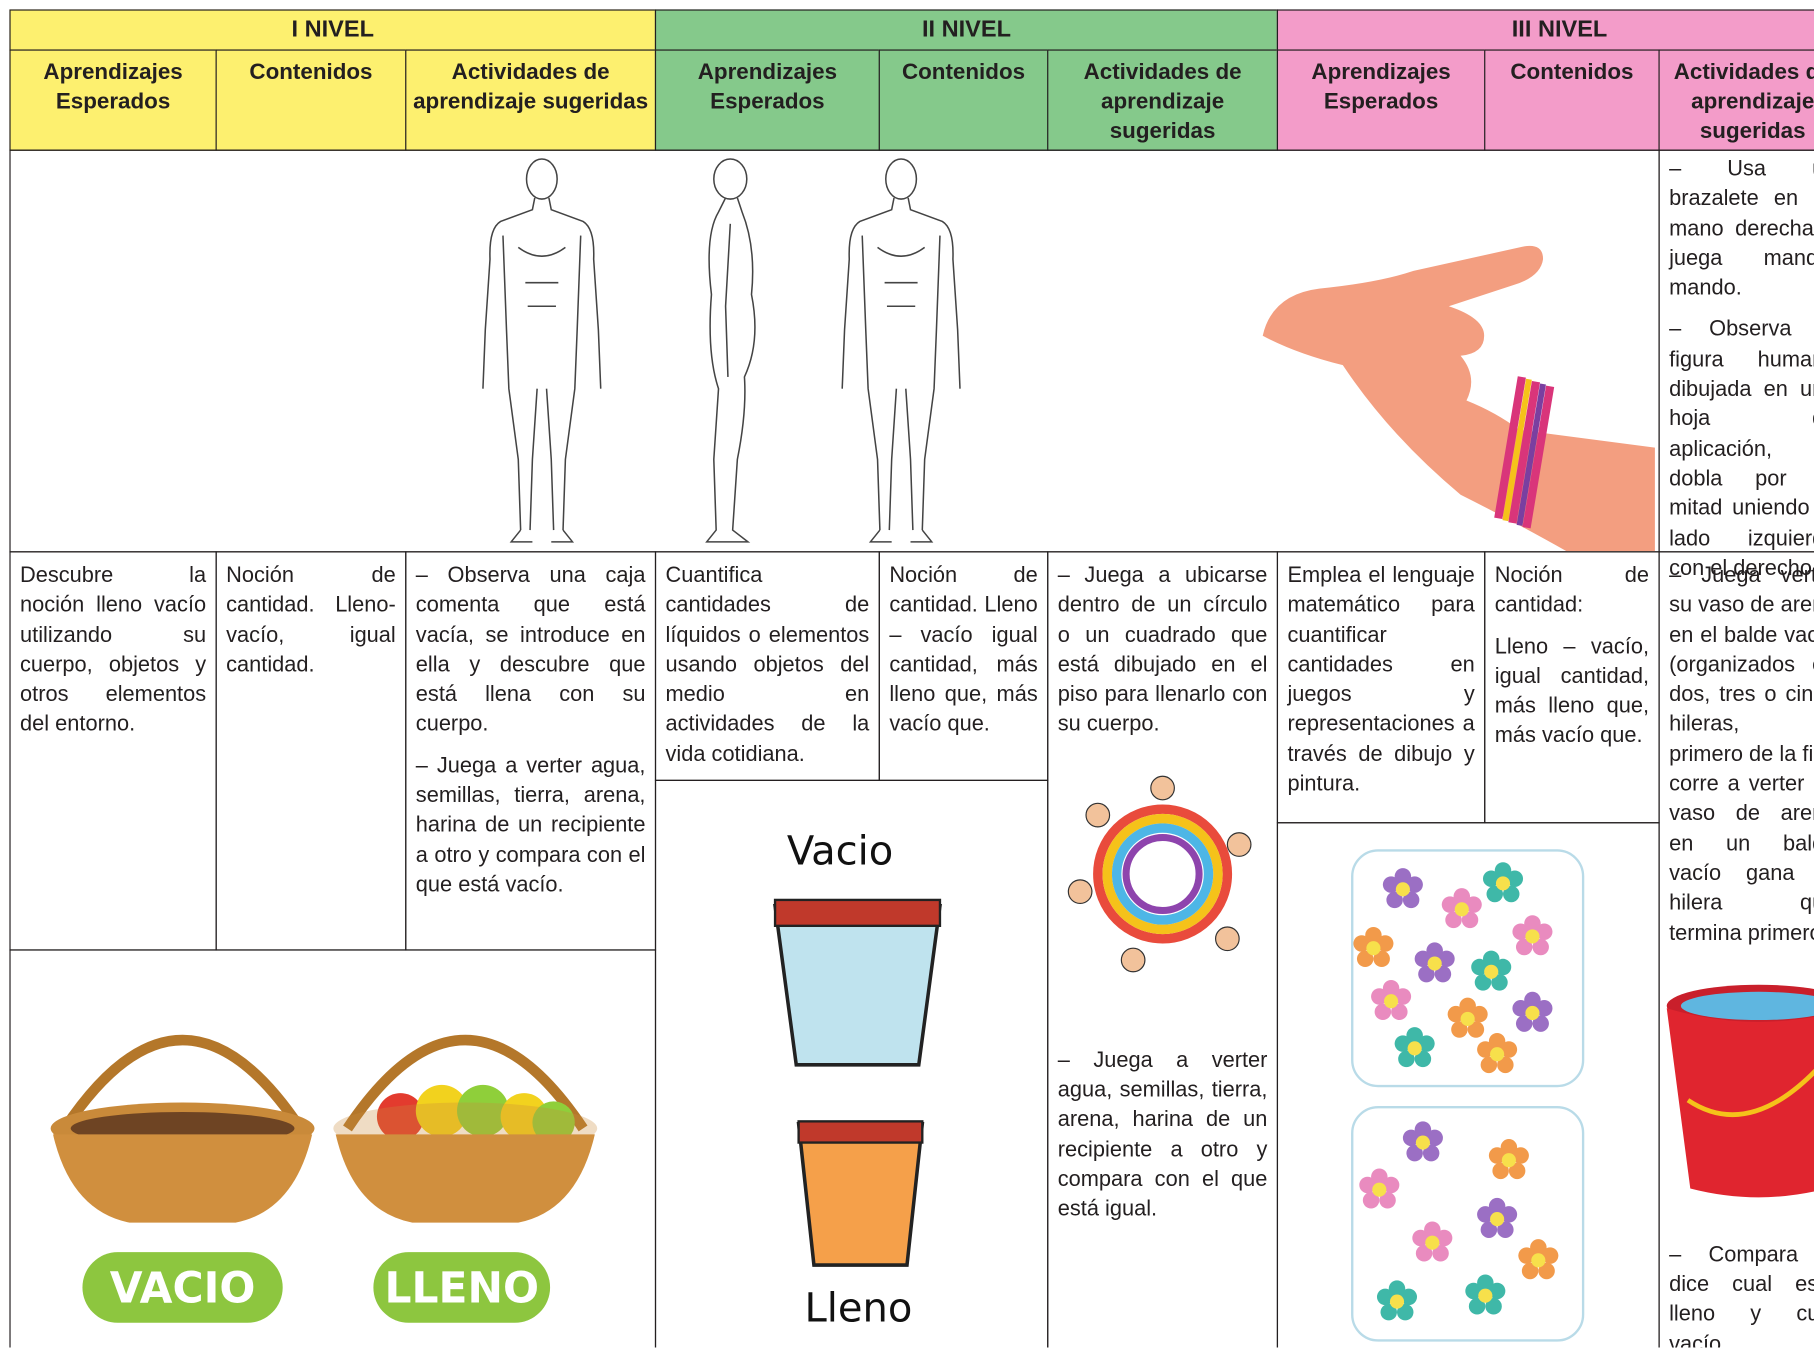 This screenshot has height=1348, width=1814. Describe the element at coordinates (859, 1309) in the screenshot. I see `image-label: Lleno` at that location.